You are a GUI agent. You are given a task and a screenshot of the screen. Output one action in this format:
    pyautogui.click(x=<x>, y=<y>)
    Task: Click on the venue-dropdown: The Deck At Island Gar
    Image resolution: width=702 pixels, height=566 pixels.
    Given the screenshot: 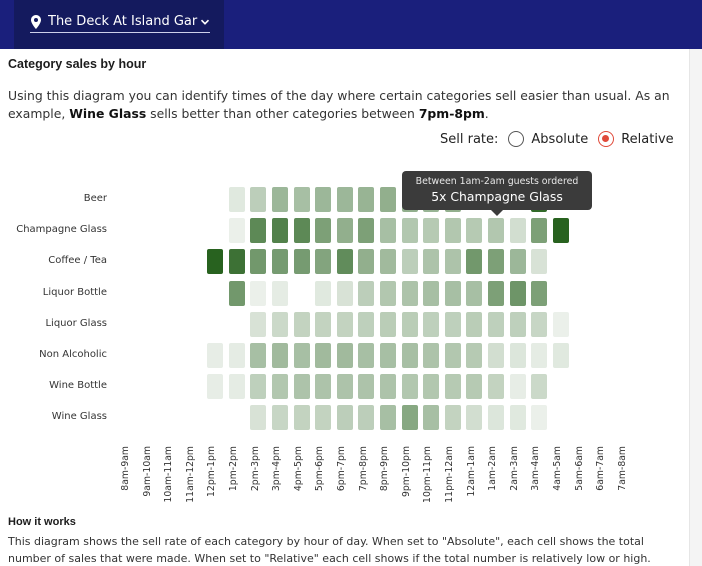 What is the action you would take?
    pyautogui.click(x=120, y=22)
    